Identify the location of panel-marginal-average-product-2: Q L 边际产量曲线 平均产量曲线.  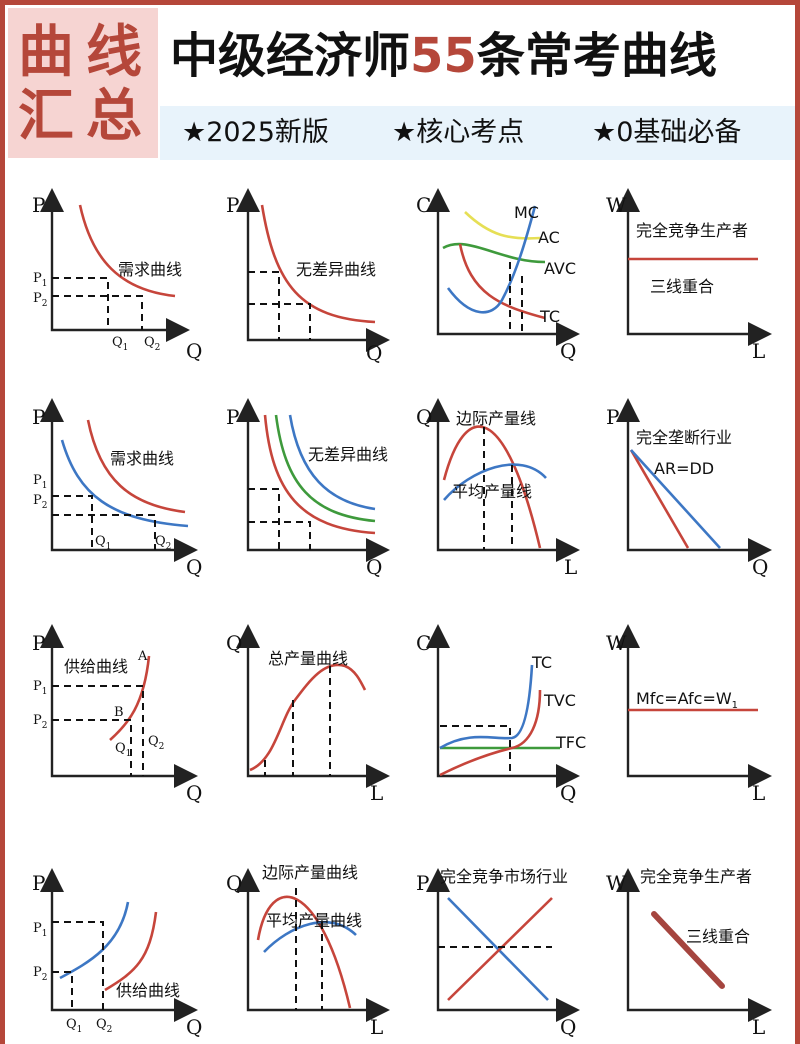
(308, 951).